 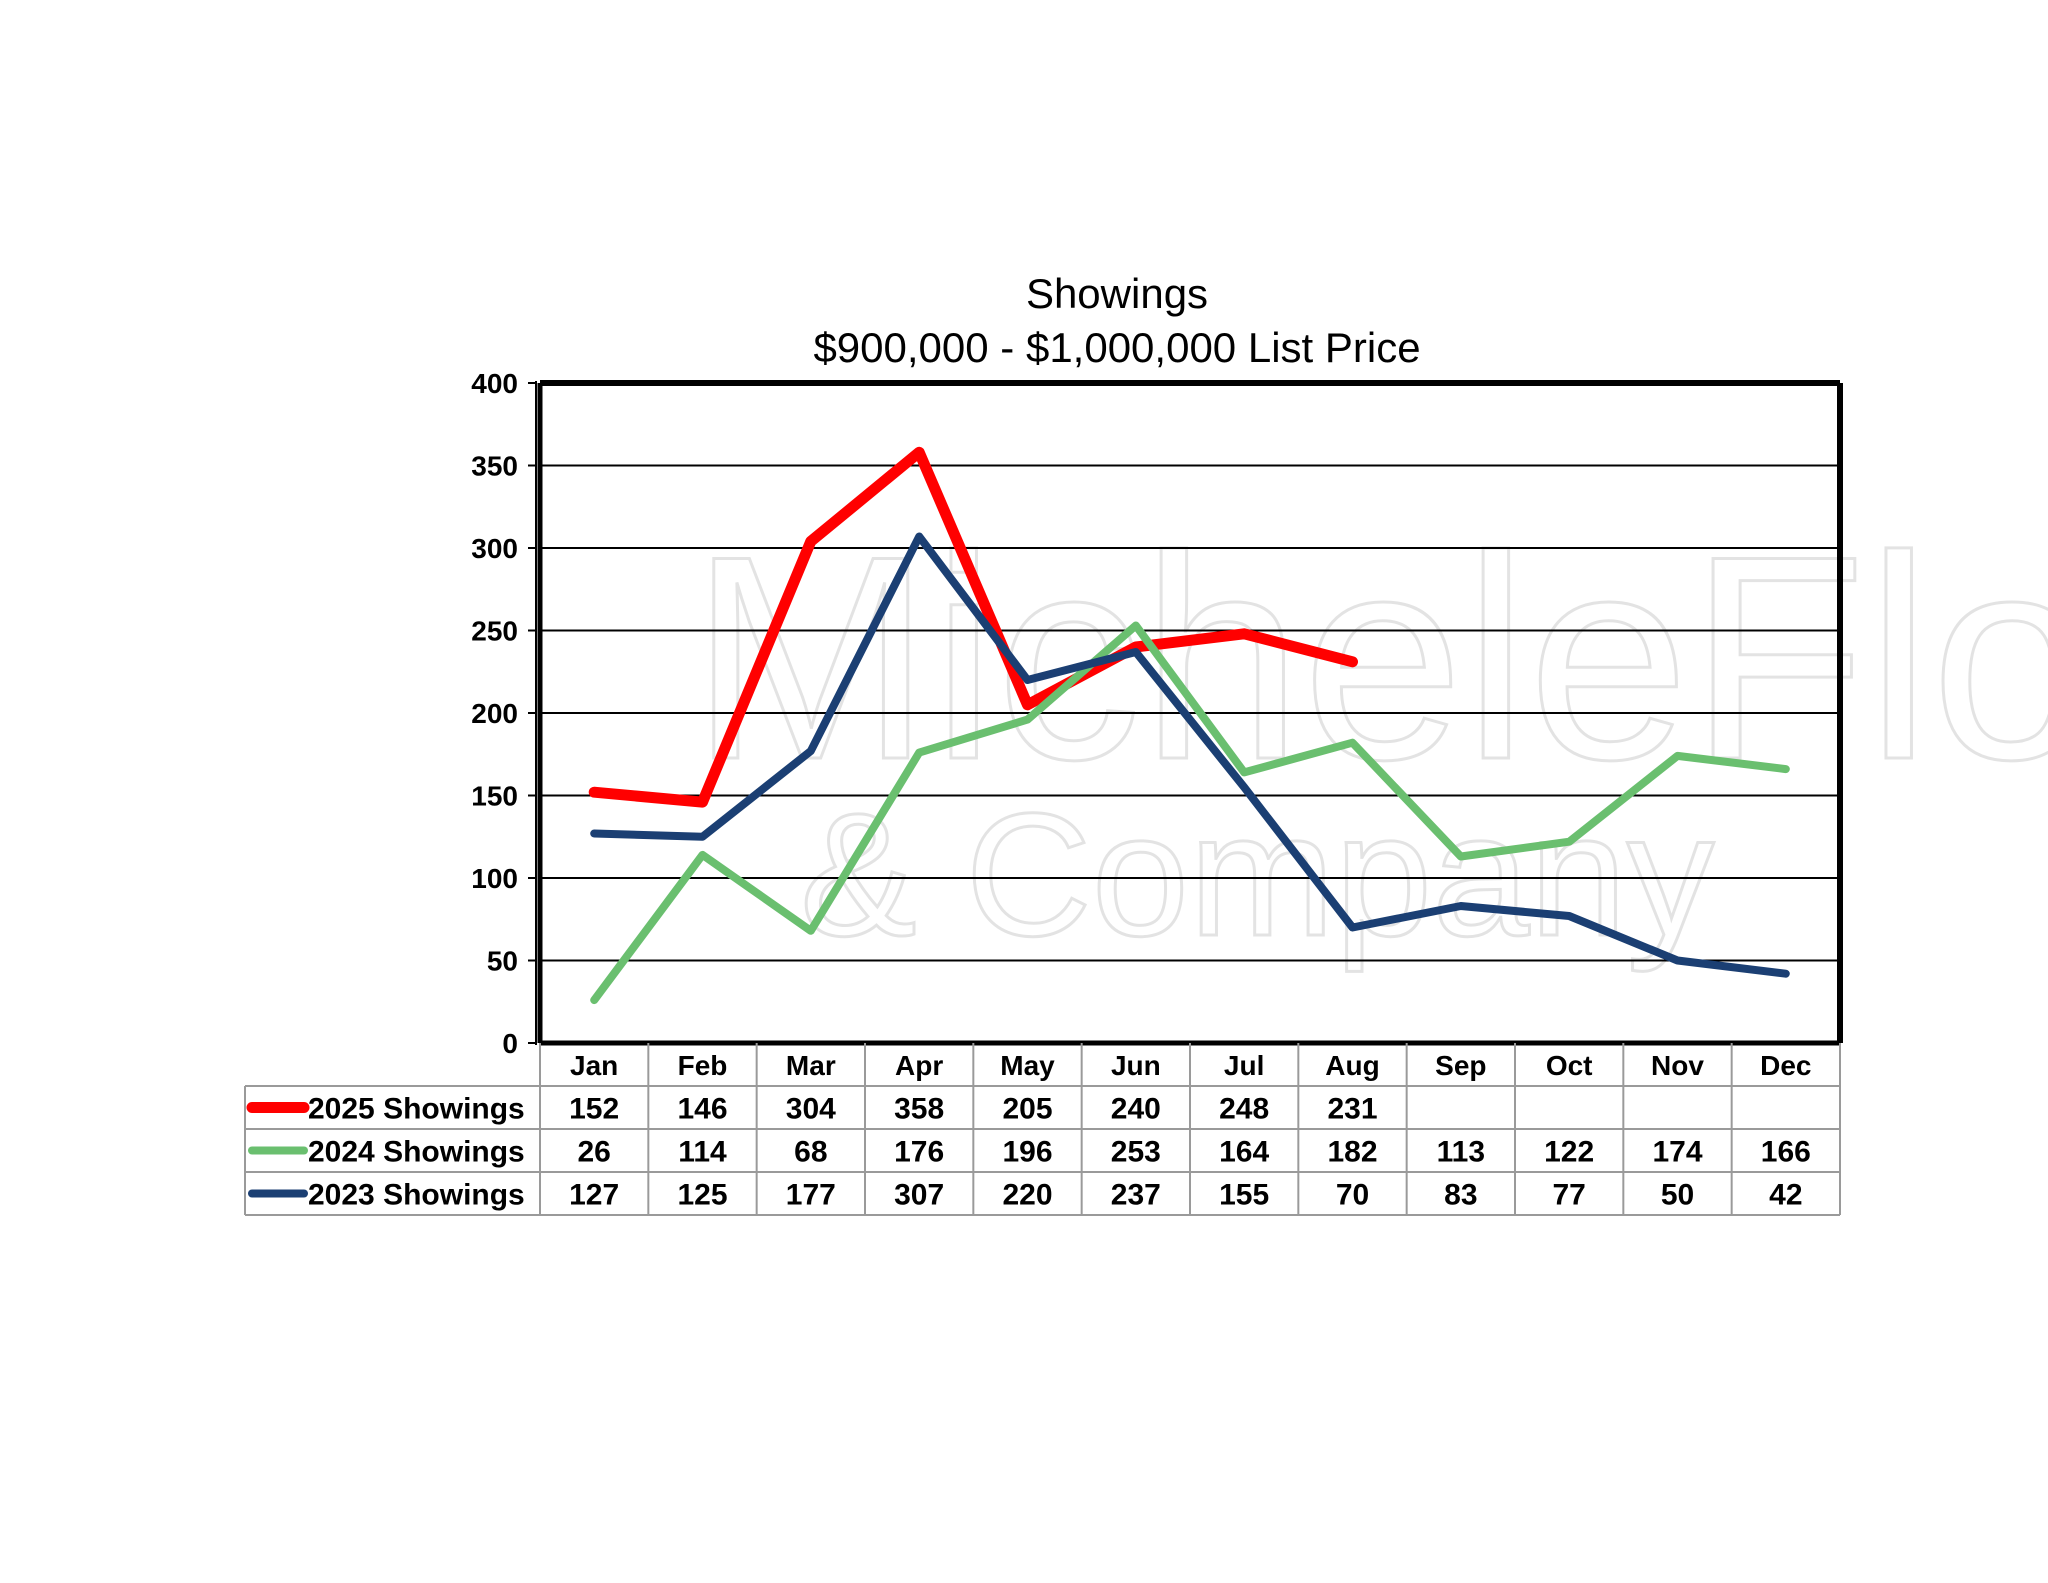 What do you see at coordinates (811, 1195) in the screenshot?
I see `table-cell-2-2: 177` at bounding box center [811, 1195].